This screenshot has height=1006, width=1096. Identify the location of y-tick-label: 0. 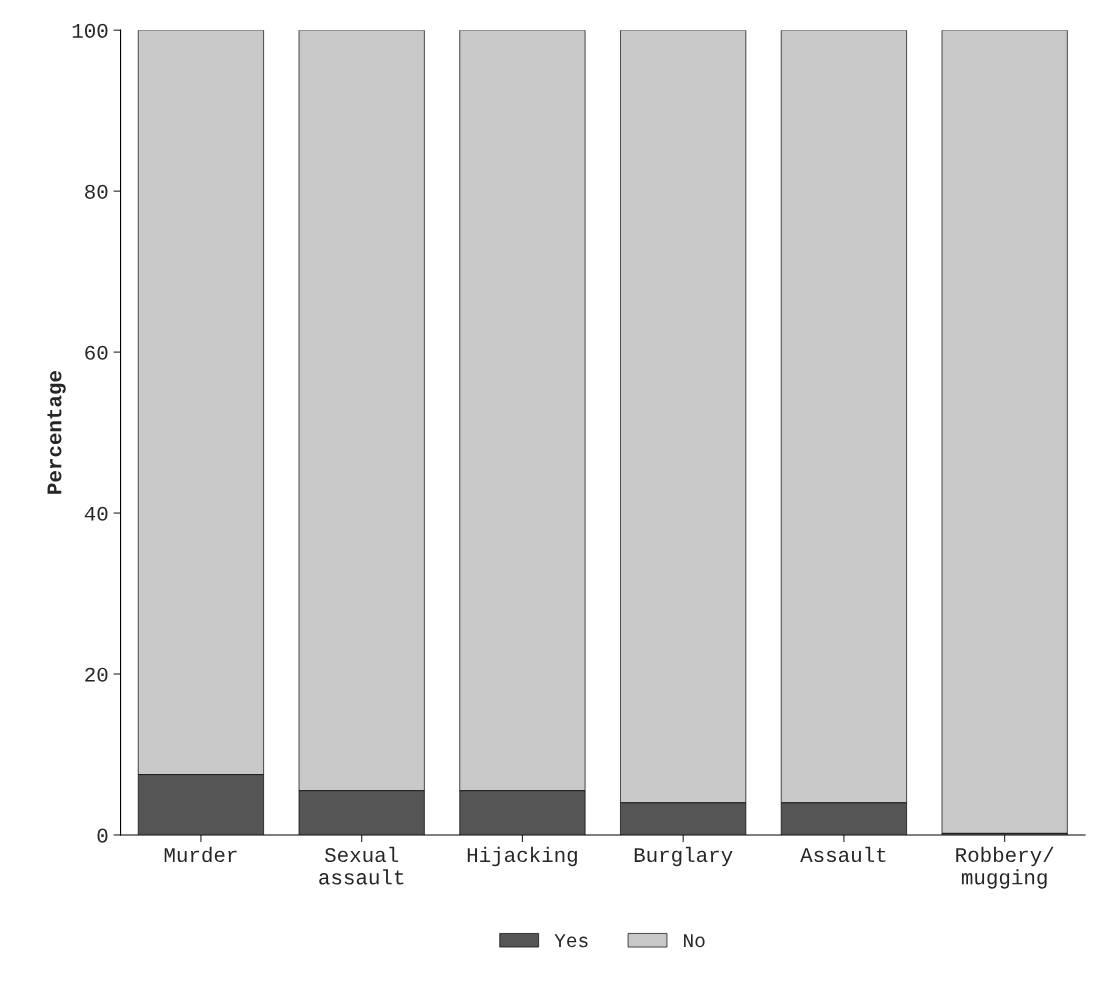
(102, 835).